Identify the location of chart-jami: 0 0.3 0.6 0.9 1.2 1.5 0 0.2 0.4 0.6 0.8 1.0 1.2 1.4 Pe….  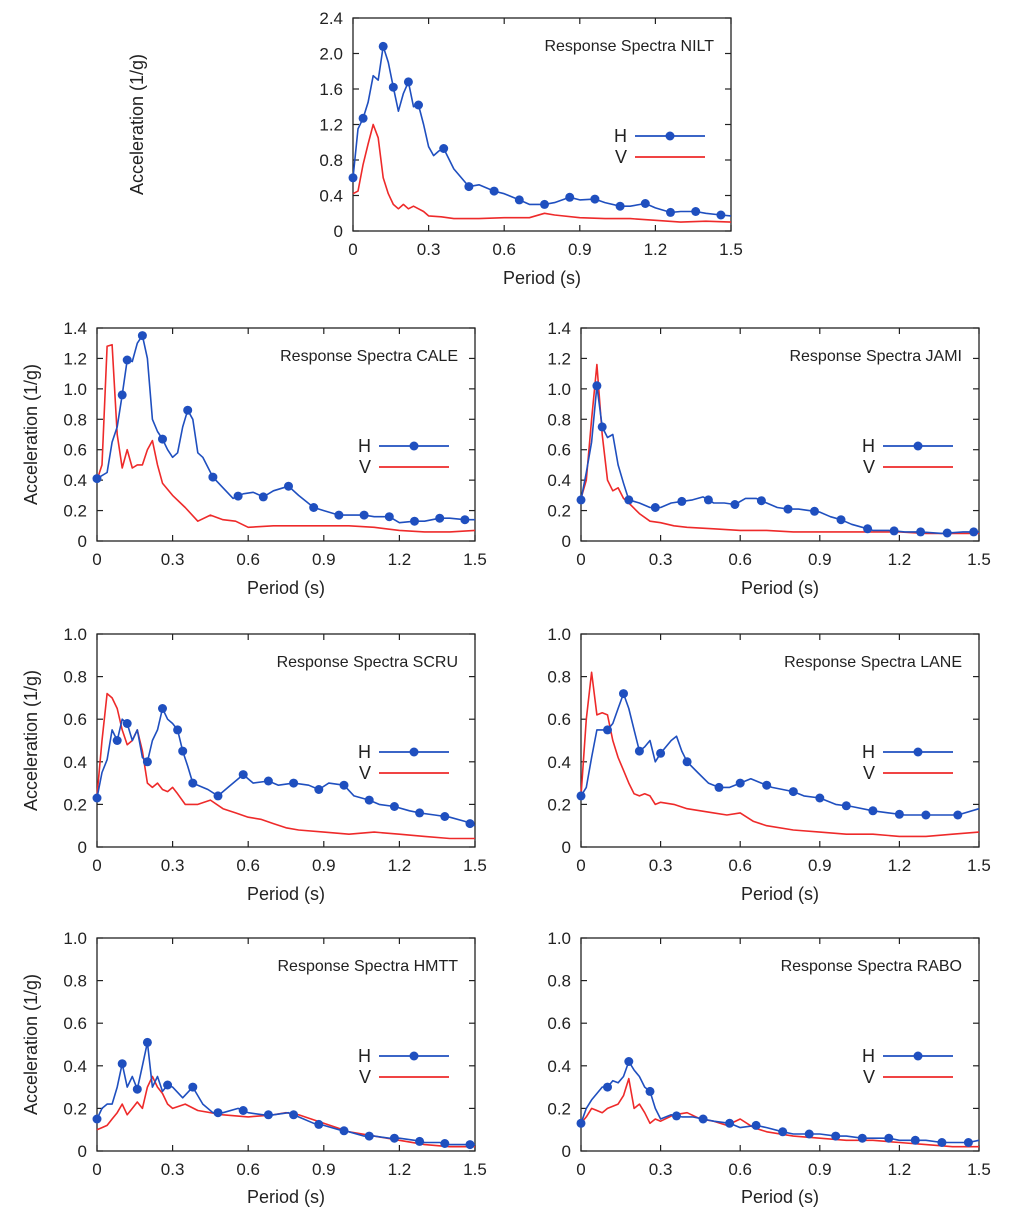
(768, 458).